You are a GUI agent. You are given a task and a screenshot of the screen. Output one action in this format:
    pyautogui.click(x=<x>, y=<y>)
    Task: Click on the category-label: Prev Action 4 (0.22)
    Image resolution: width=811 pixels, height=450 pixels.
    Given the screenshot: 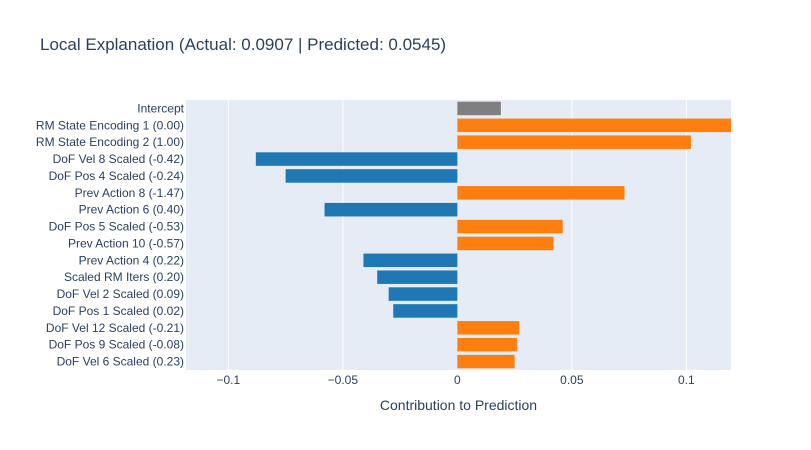 What is the action you would take?
    pyautogui.click(x=131, y=260)
    